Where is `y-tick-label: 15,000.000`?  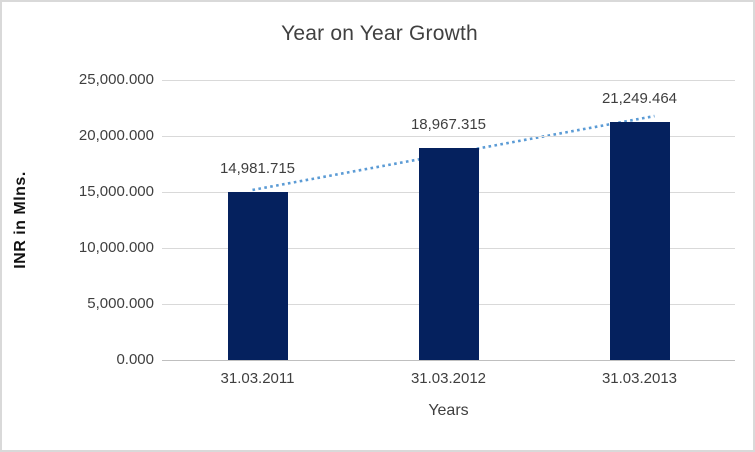
y-tick-label: 15,000.000 is located at coordinates (116, 191).